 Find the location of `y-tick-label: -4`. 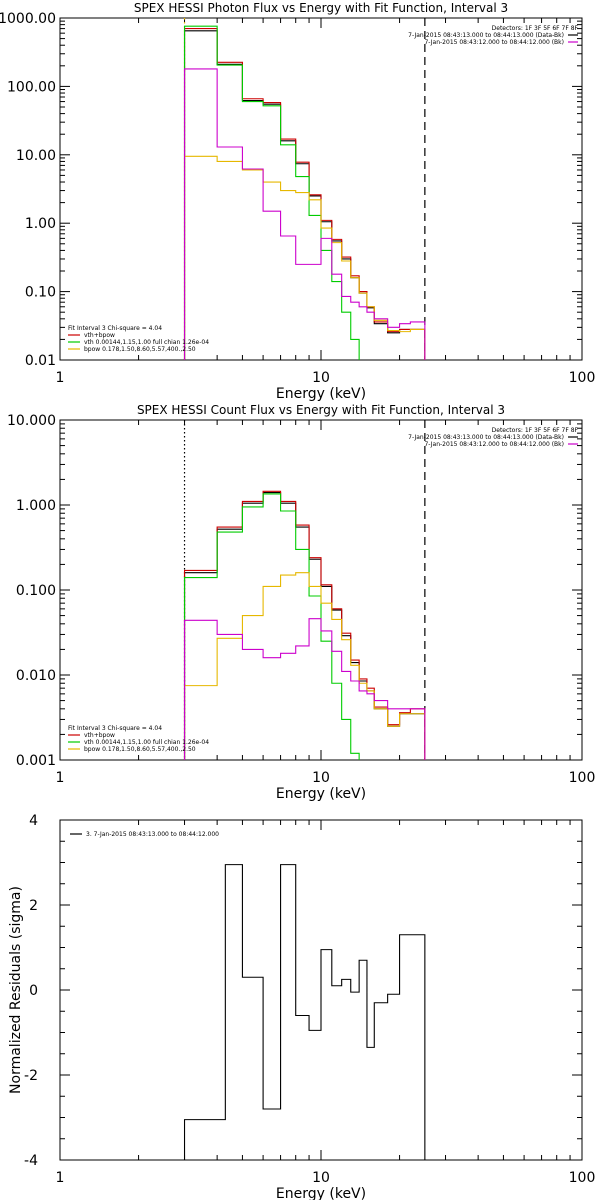

y-tick-label: -4 is located at coordinates (31, 1161).